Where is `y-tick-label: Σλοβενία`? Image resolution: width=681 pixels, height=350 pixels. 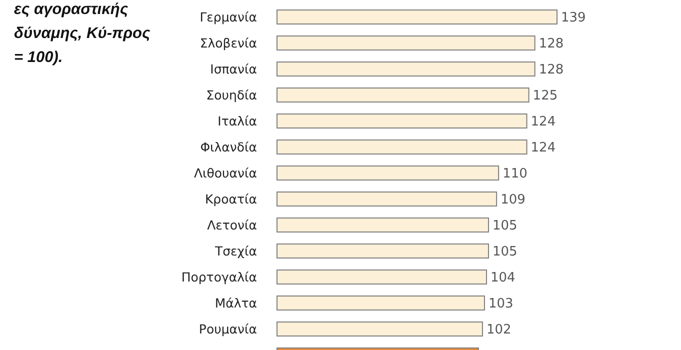 y-tick-label: Σλοβενία is located at coordinates (228, 42).